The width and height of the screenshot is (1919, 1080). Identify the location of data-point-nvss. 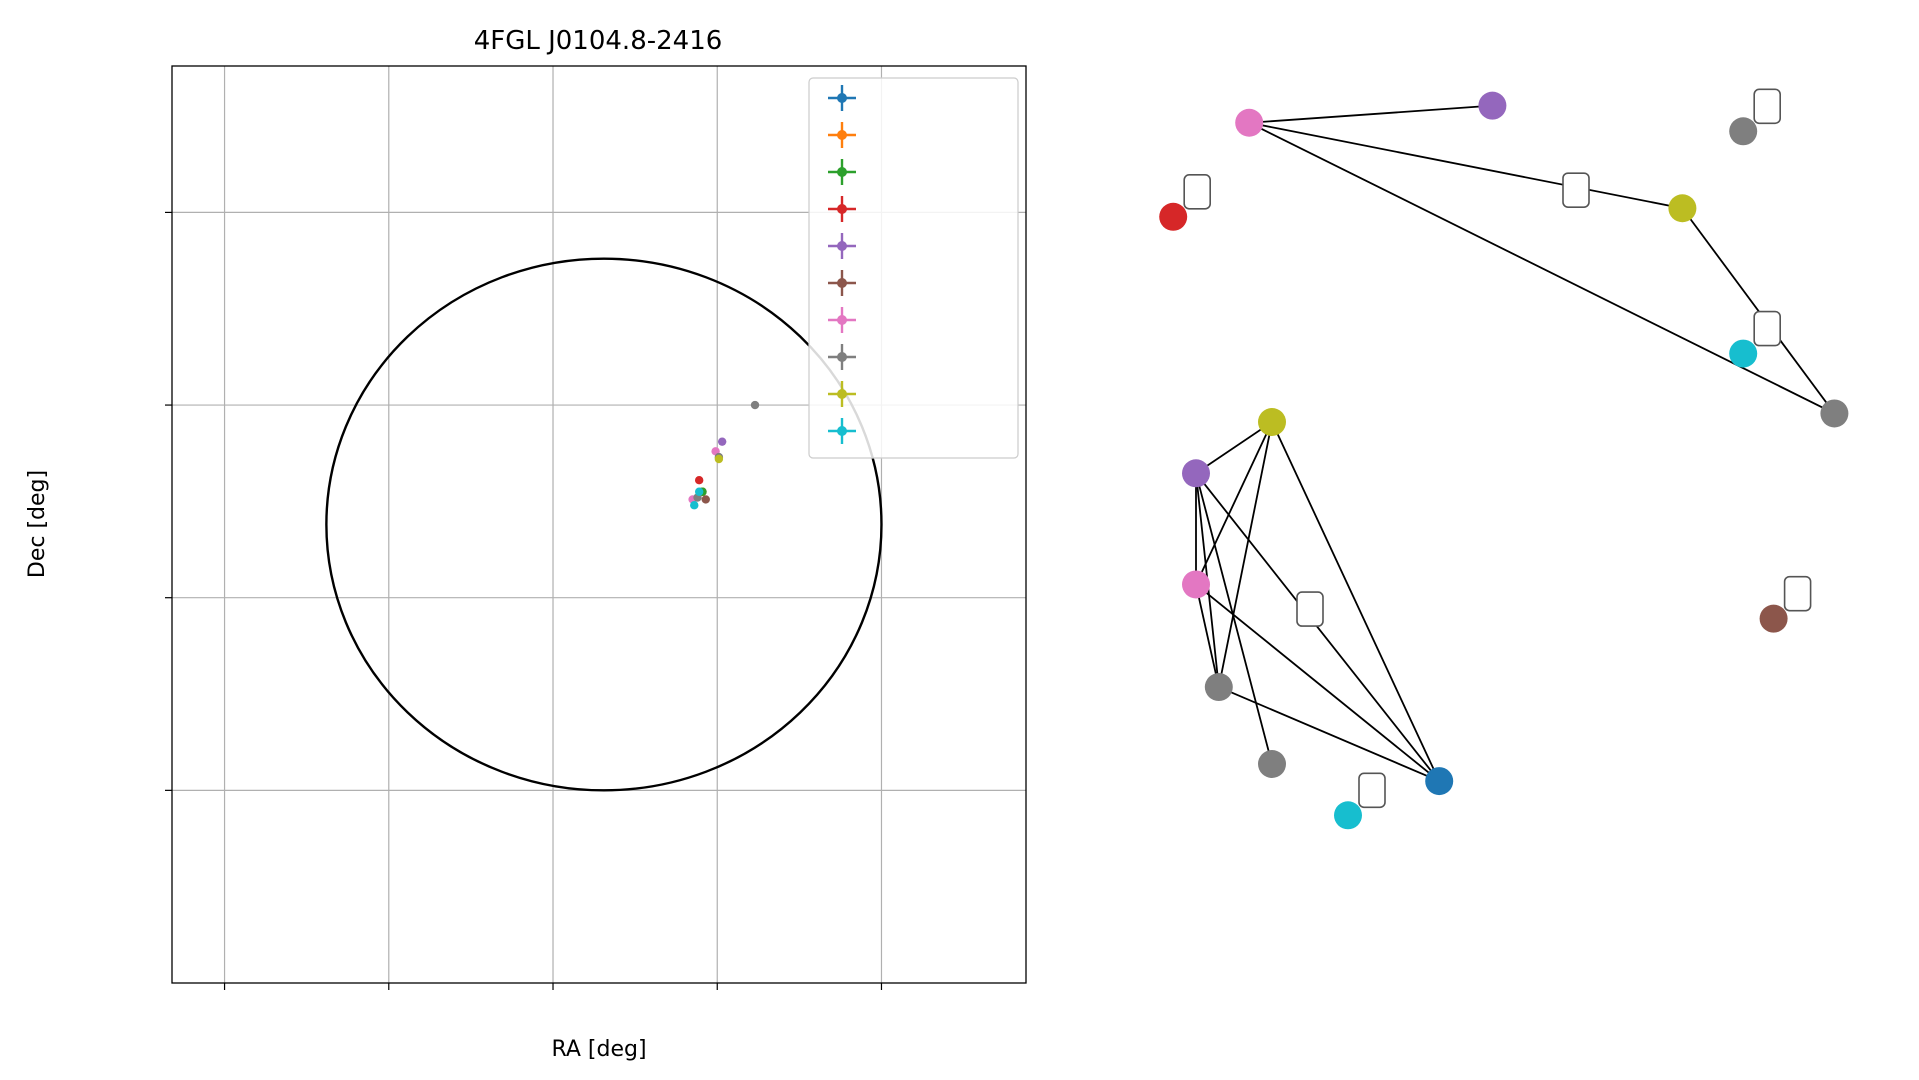
(722, 441).